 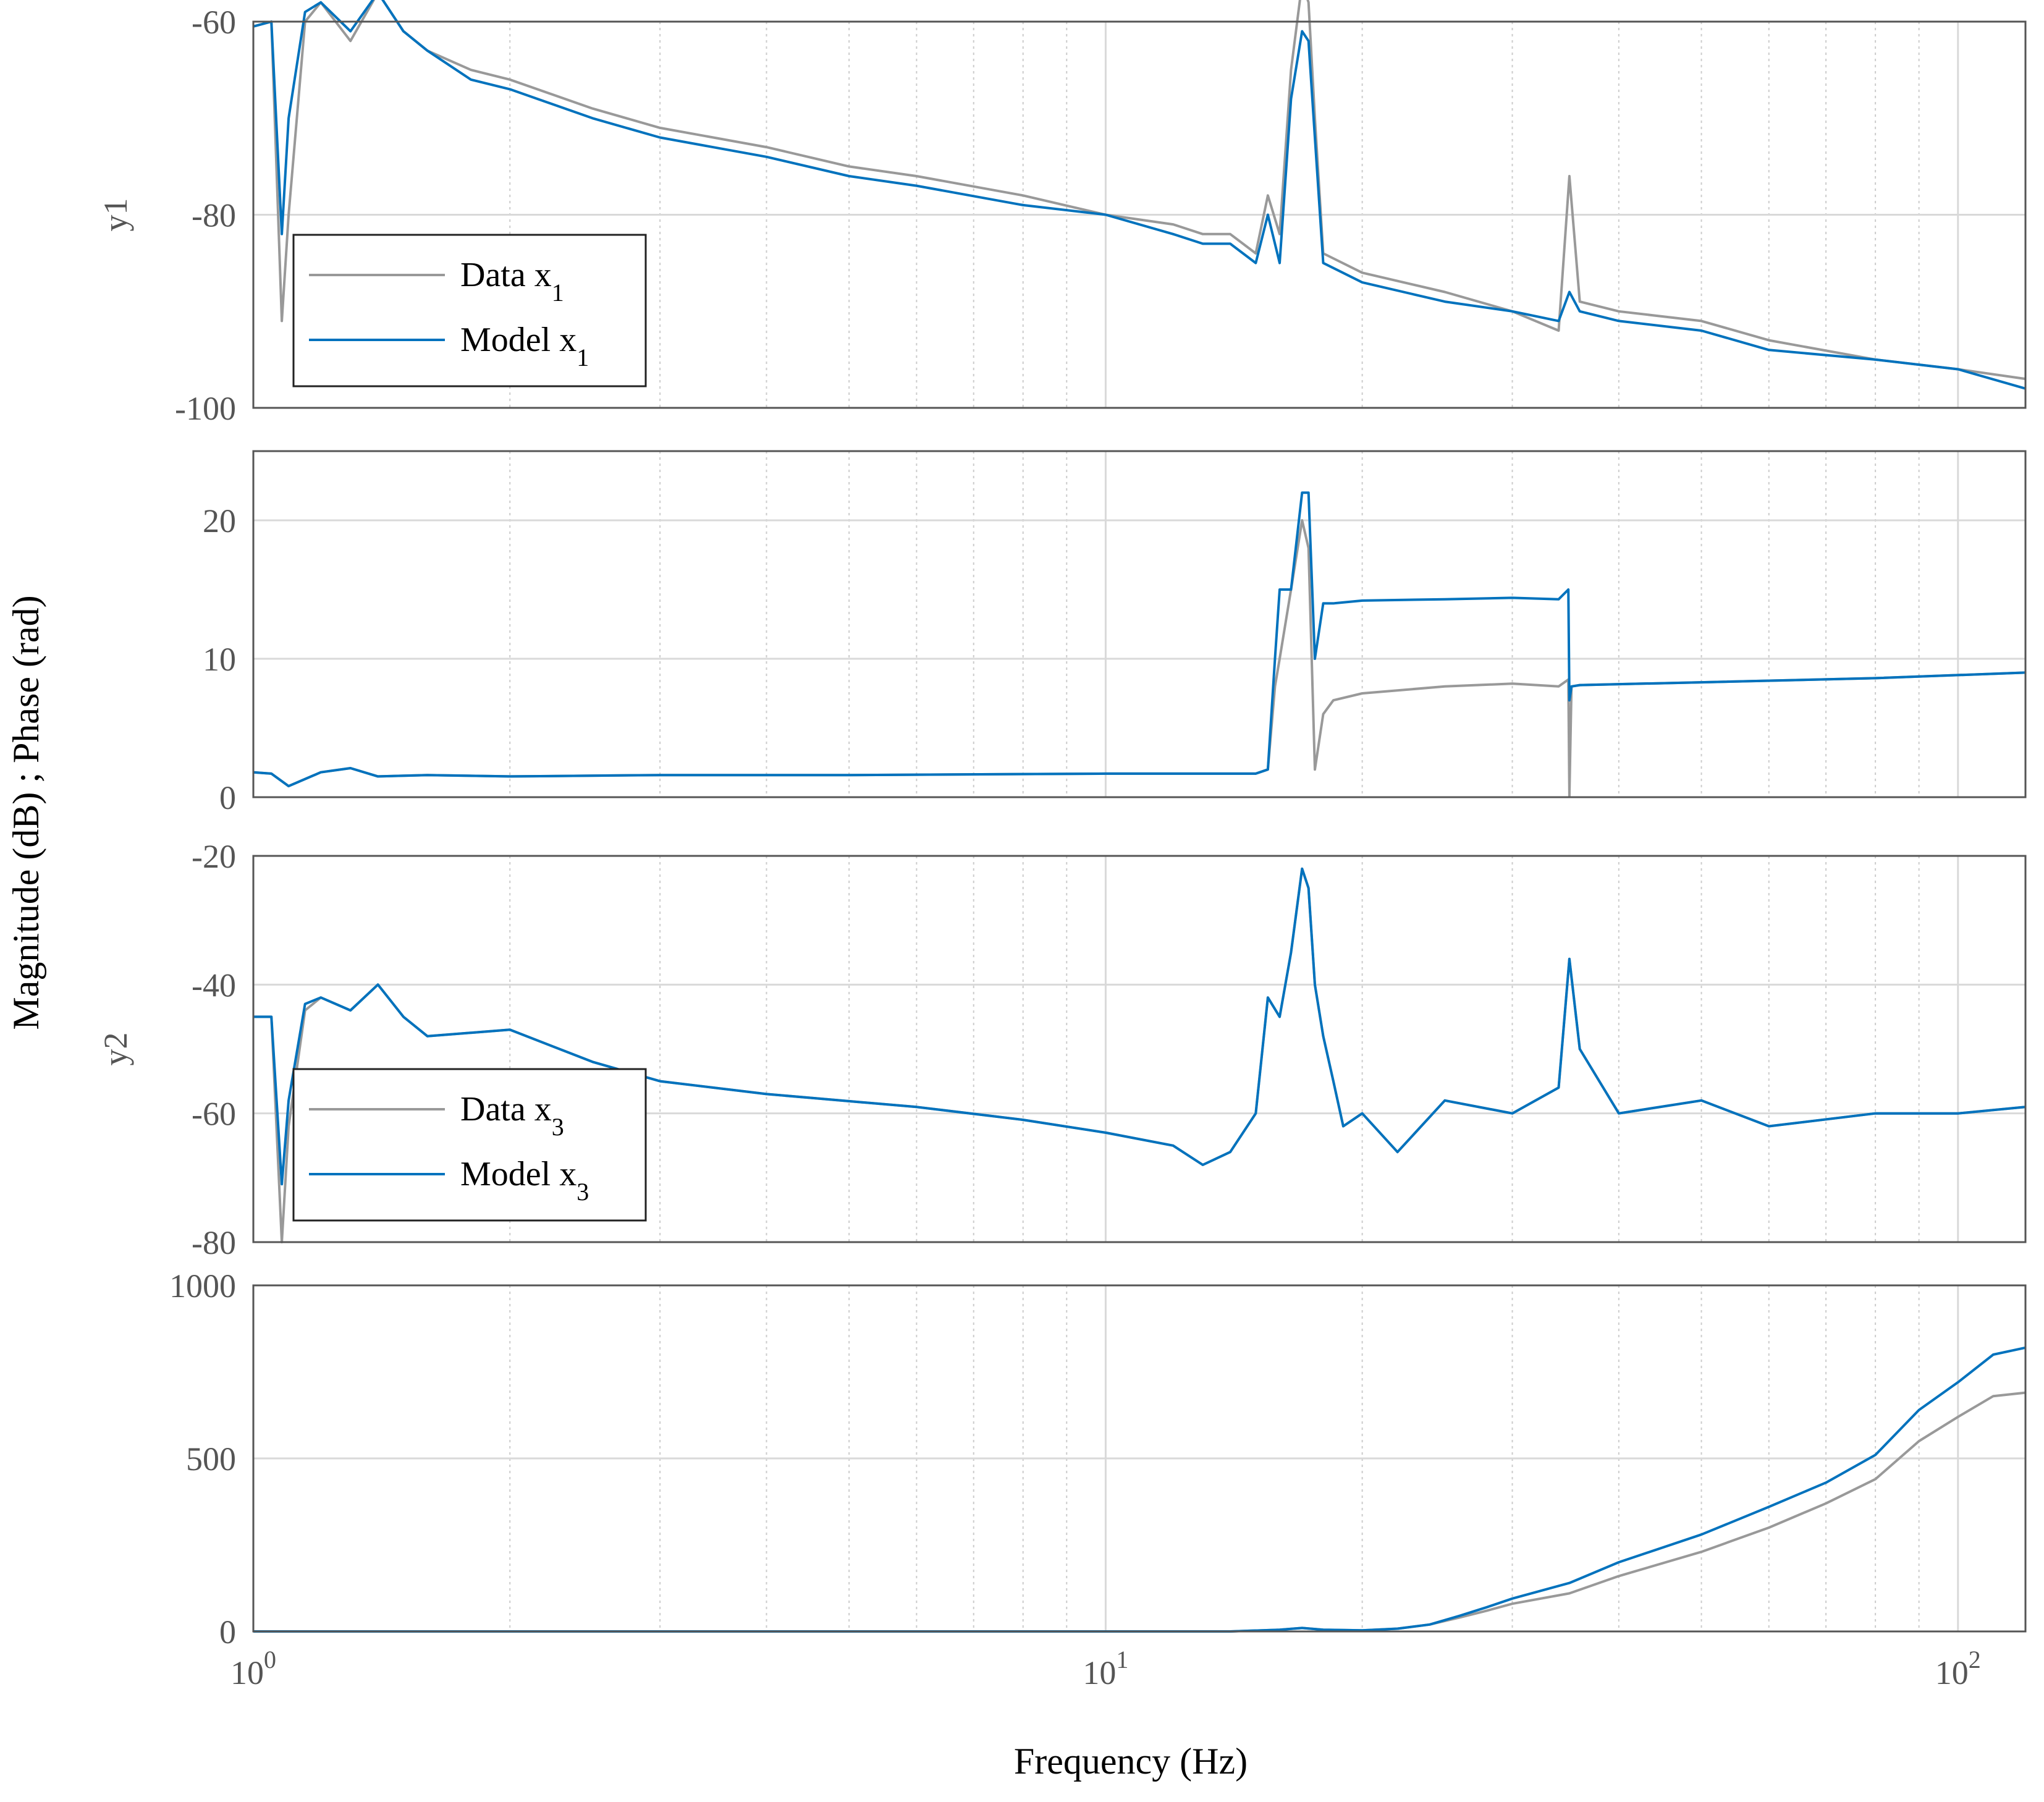 What do you see at coordinates (1105, 1669) in the screenshot?
I see `x-tick-label: 10¹` at bounding box center [1105, 1669].